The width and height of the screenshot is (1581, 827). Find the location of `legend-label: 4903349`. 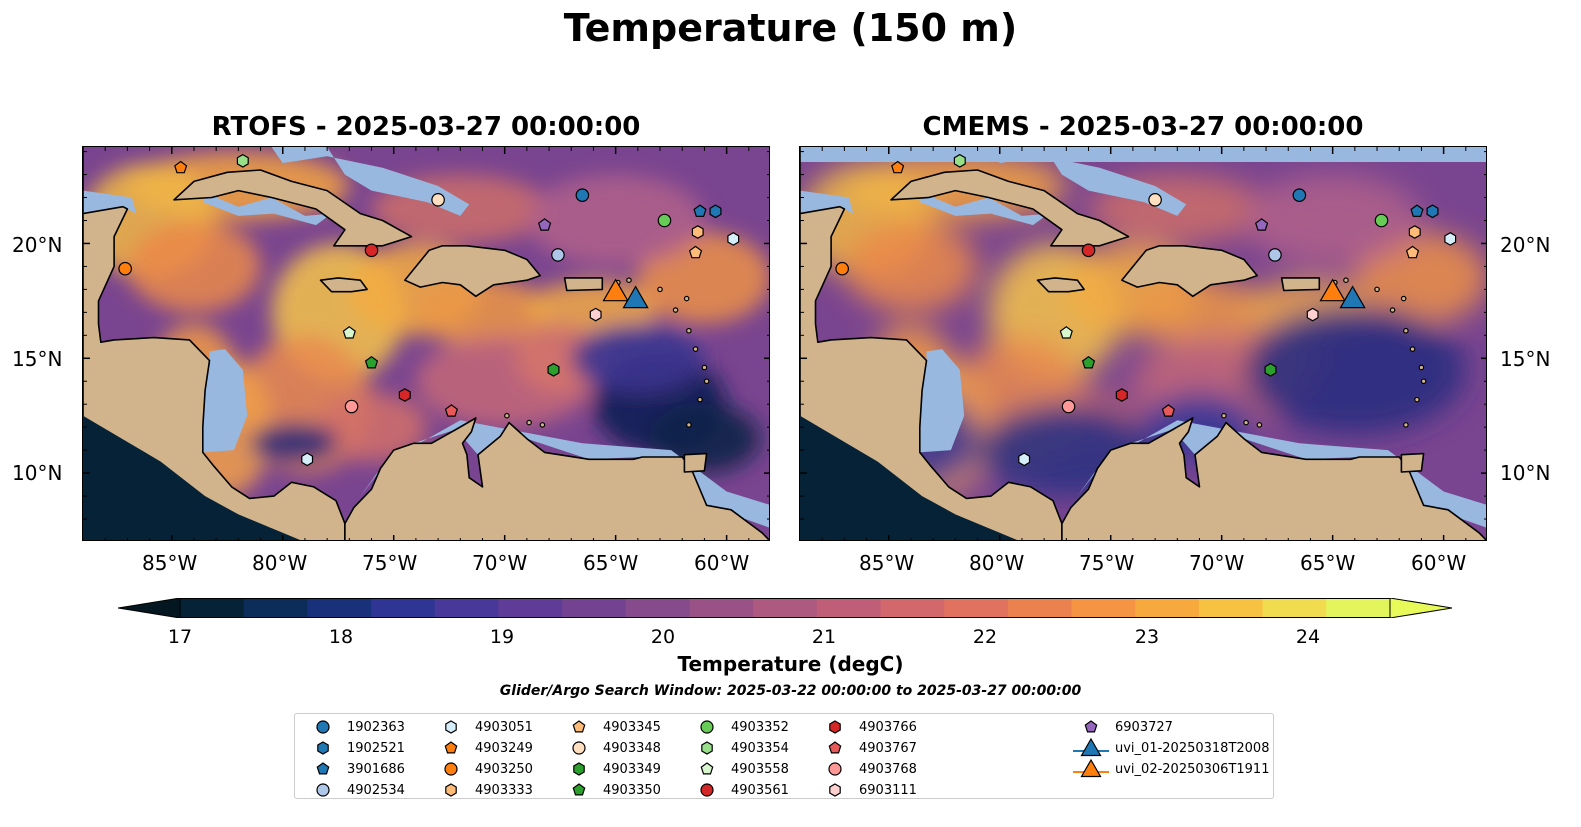

legend-label: 4903349 is located at coordinates (632, 769).